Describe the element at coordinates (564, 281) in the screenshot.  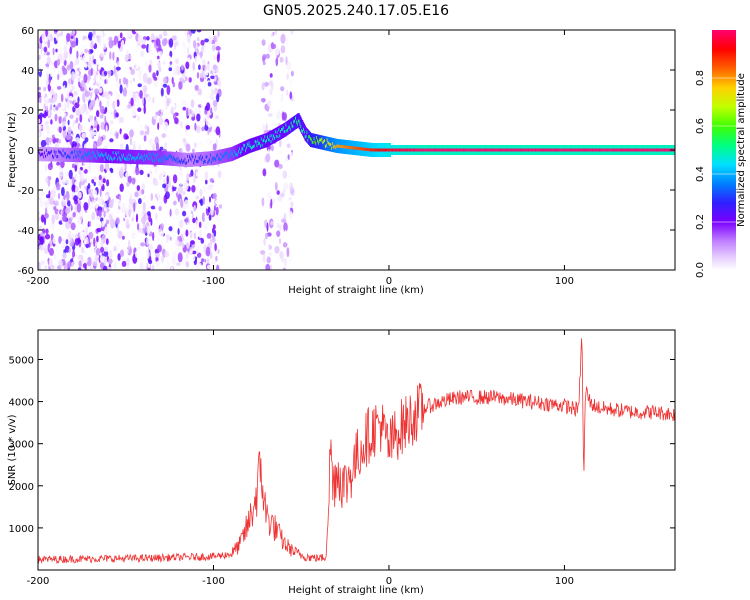
I see `spectrogram-x-tick-label: 100` at that location.